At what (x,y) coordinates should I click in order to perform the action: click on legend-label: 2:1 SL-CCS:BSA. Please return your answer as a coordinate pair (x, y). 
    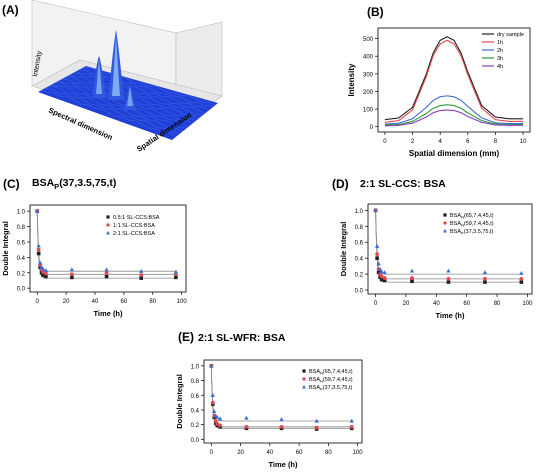
    Looking at the image, I should click on (134, 234).